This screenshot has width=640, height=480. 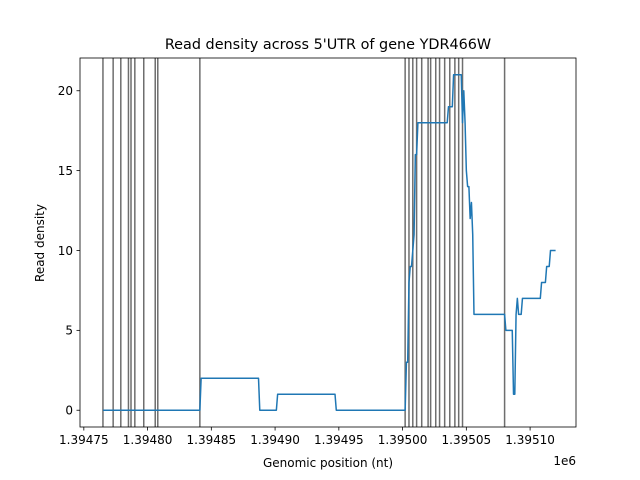 What do you see at coordinates (328, 463) in the screenshot?
I see `x-axis-label: Genomic position (nt)` at bounding box center [328, 463].